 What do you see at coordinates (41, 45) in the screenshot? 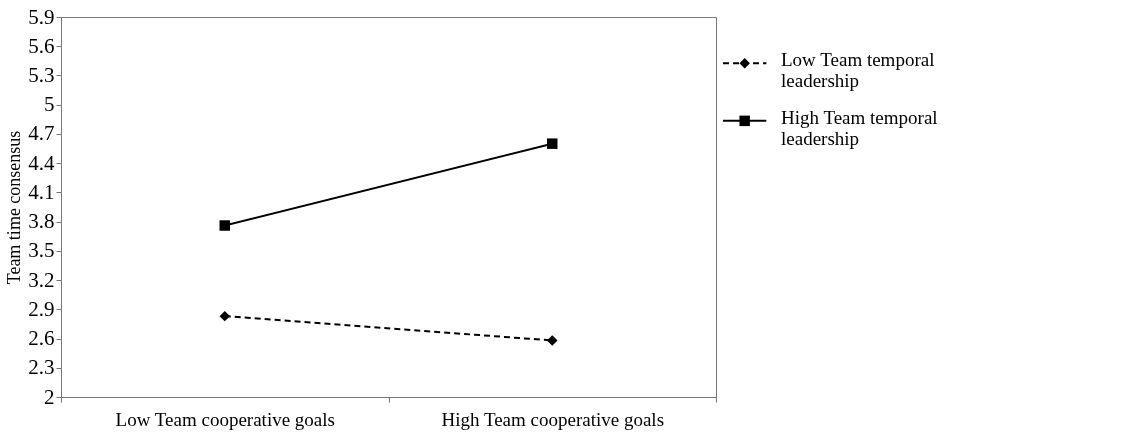
I see `y-tick-label: 5.6` at bounding box center [41, 45].